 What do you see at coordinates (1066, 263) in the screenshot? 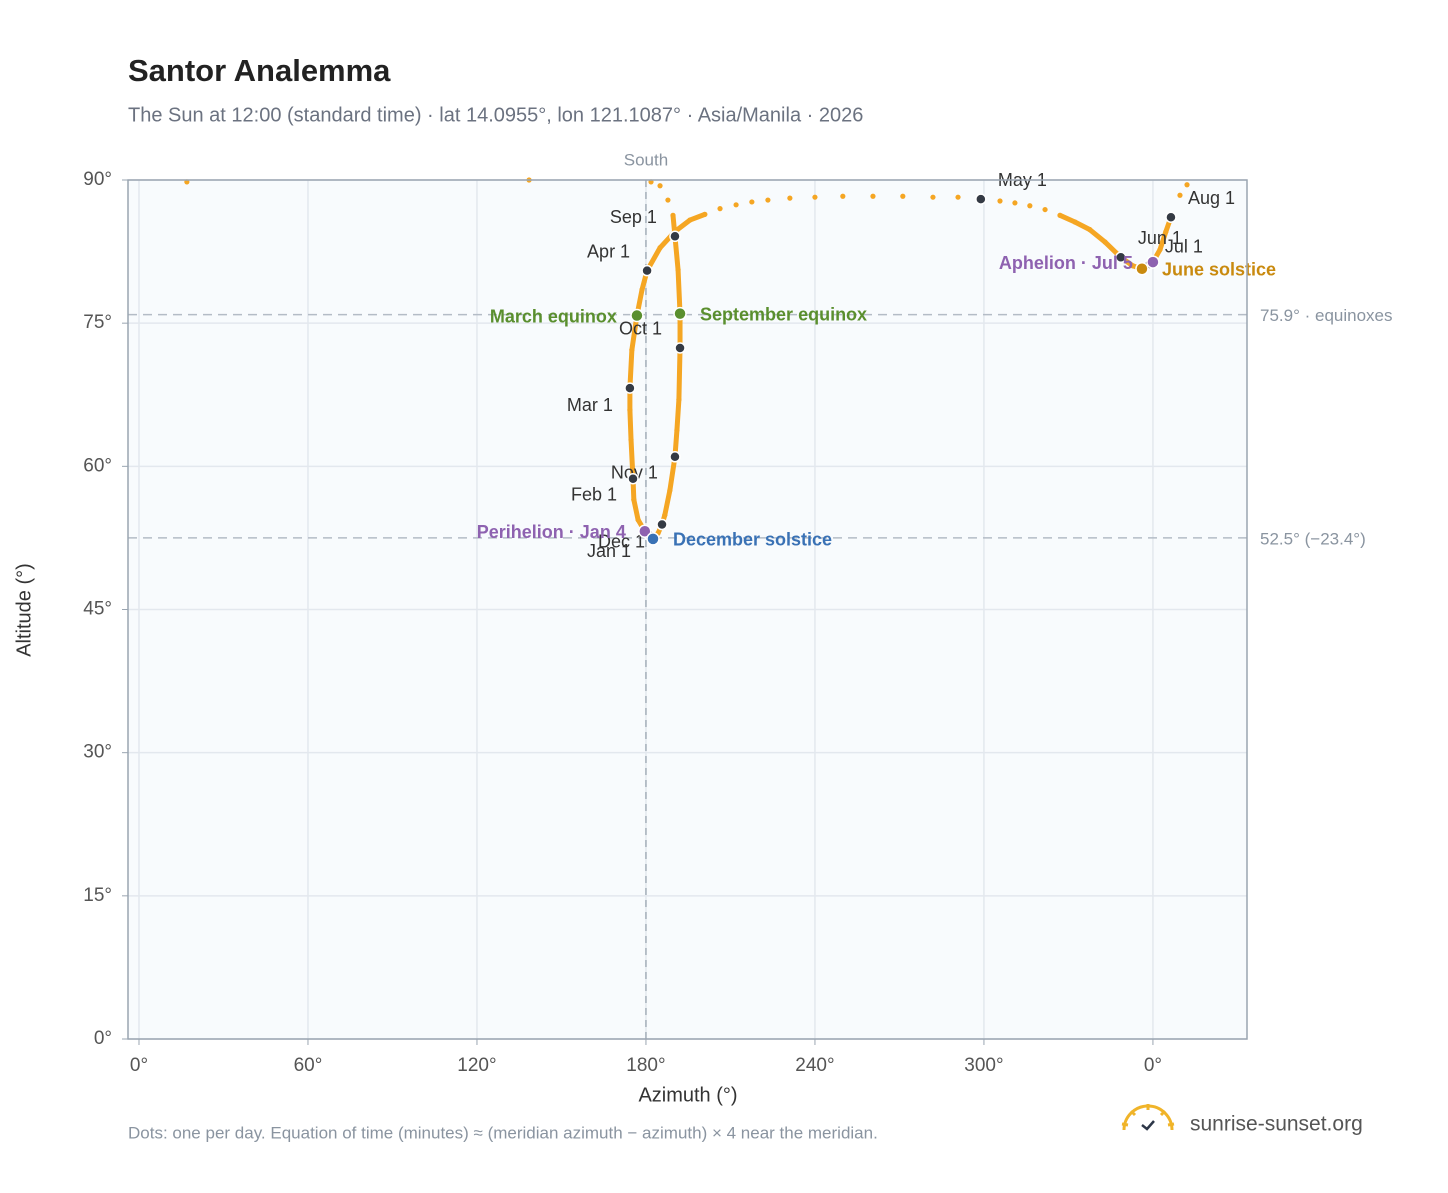
I see `key-date-label: Aphelion · Jul 5` at bounding box center [1066, 263].